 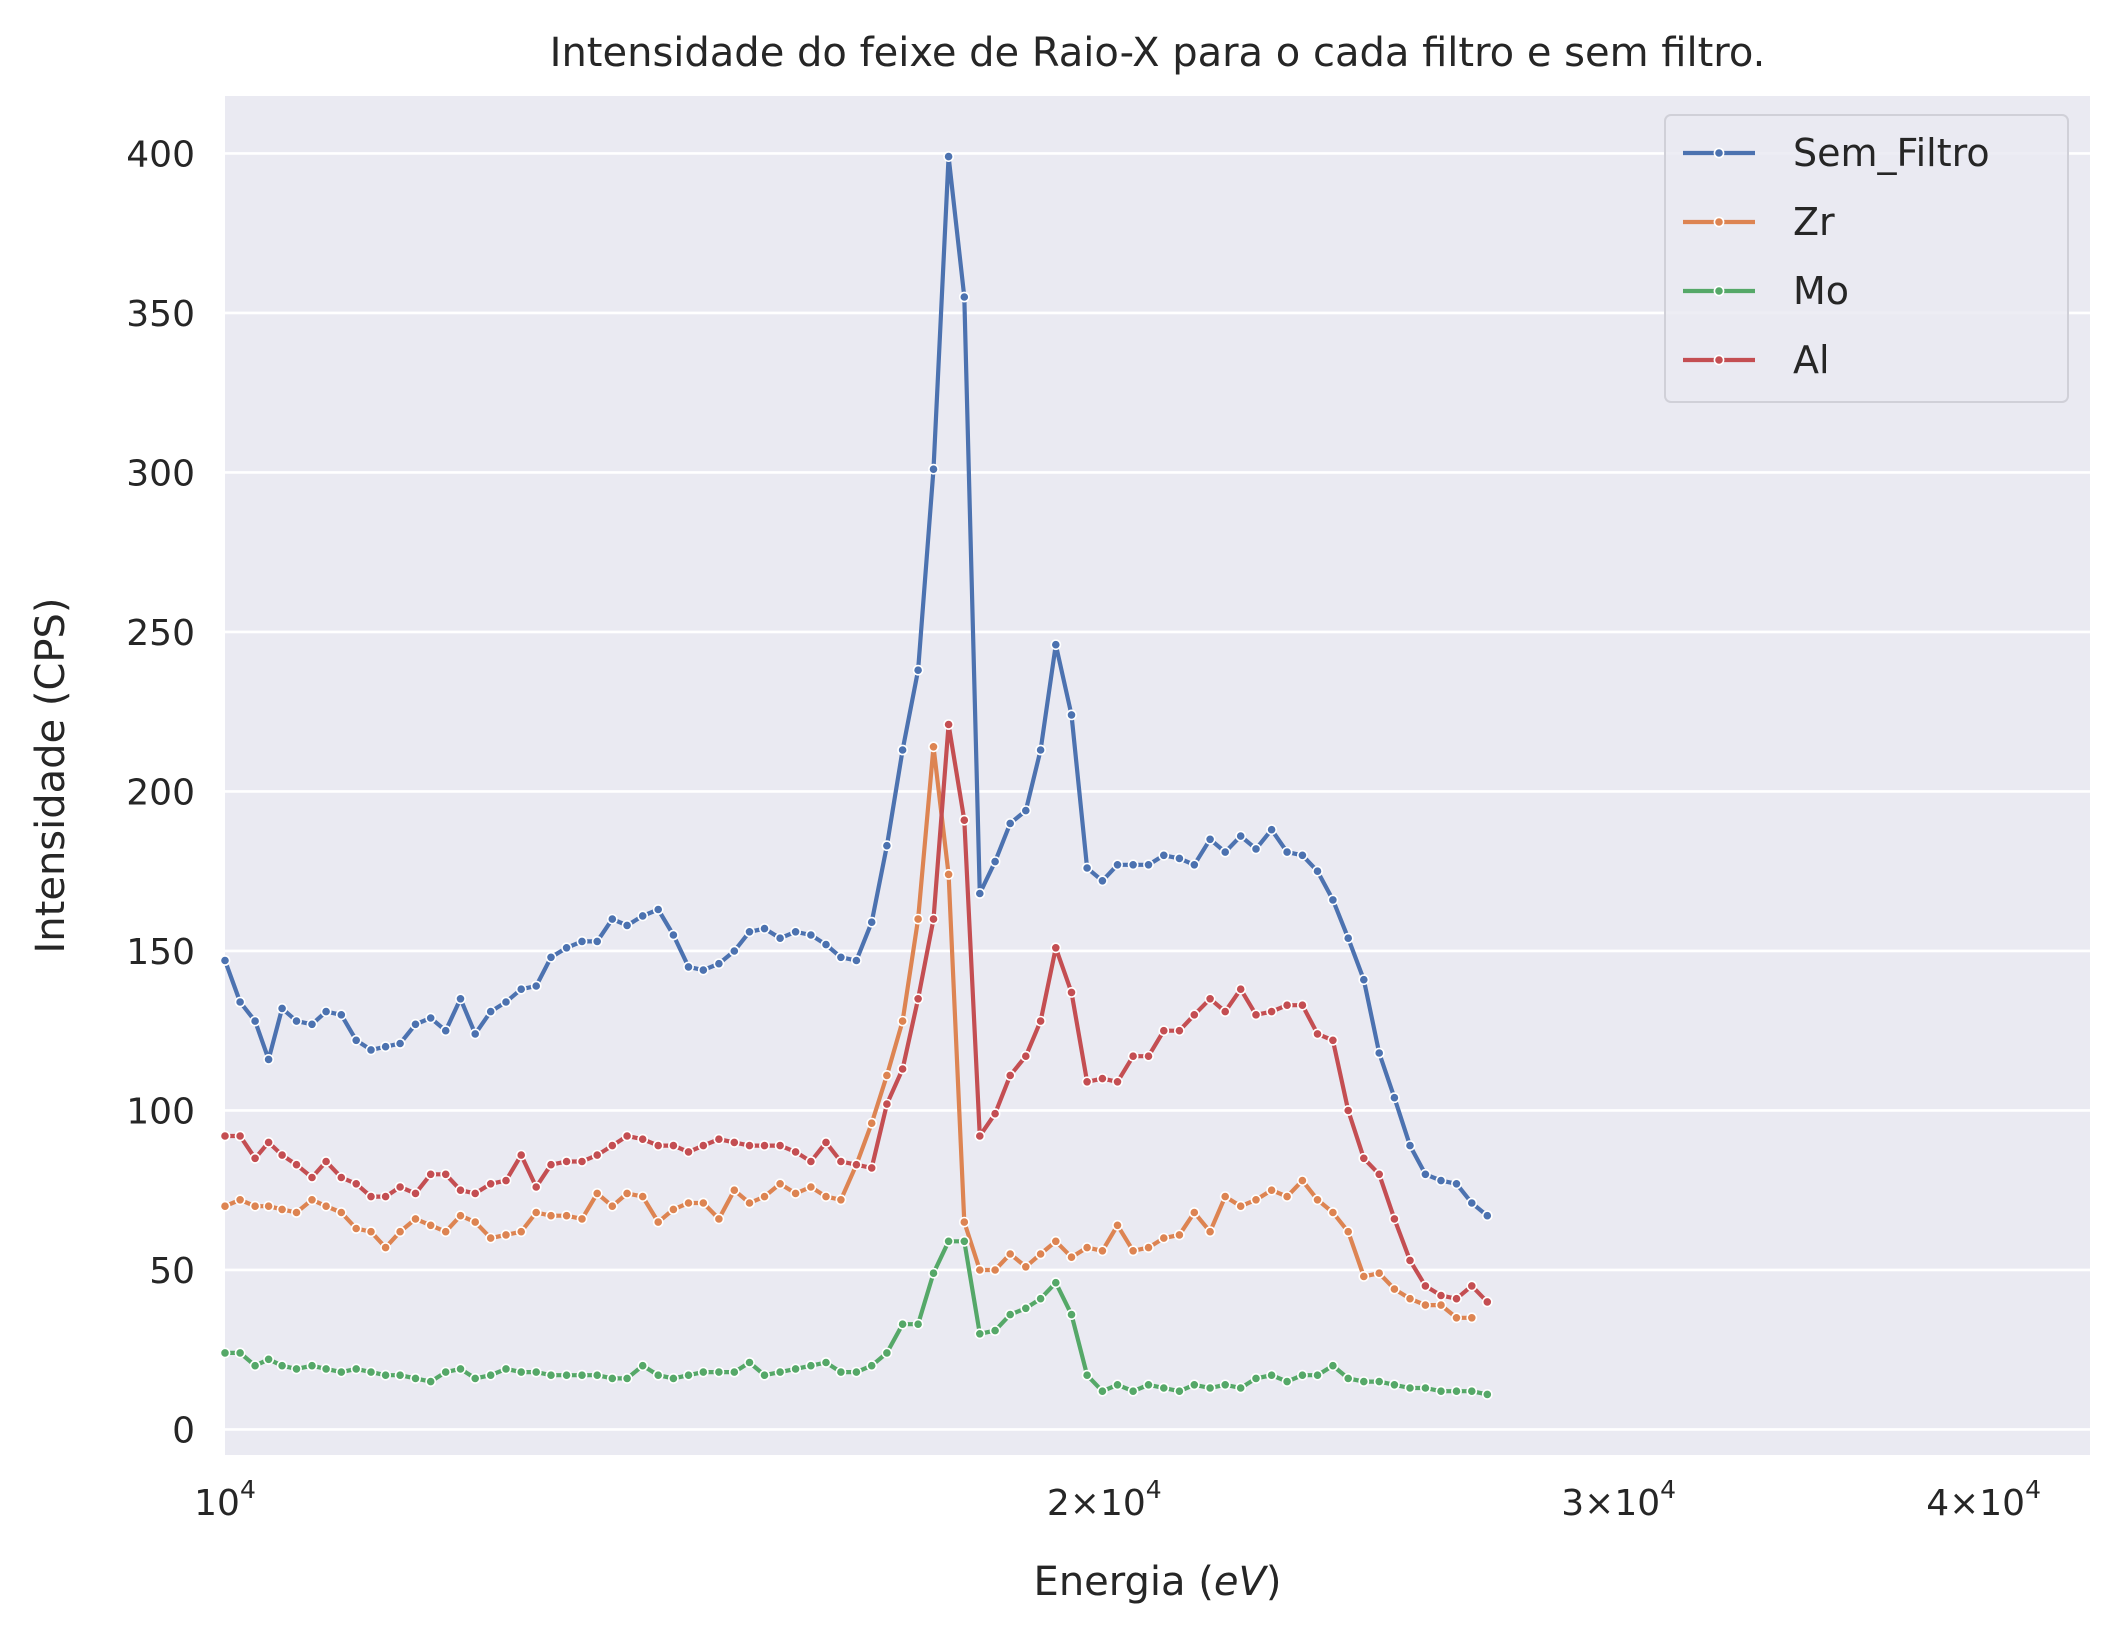 I want to click on y-tick-label: 50, so click(x=172, y=1271).